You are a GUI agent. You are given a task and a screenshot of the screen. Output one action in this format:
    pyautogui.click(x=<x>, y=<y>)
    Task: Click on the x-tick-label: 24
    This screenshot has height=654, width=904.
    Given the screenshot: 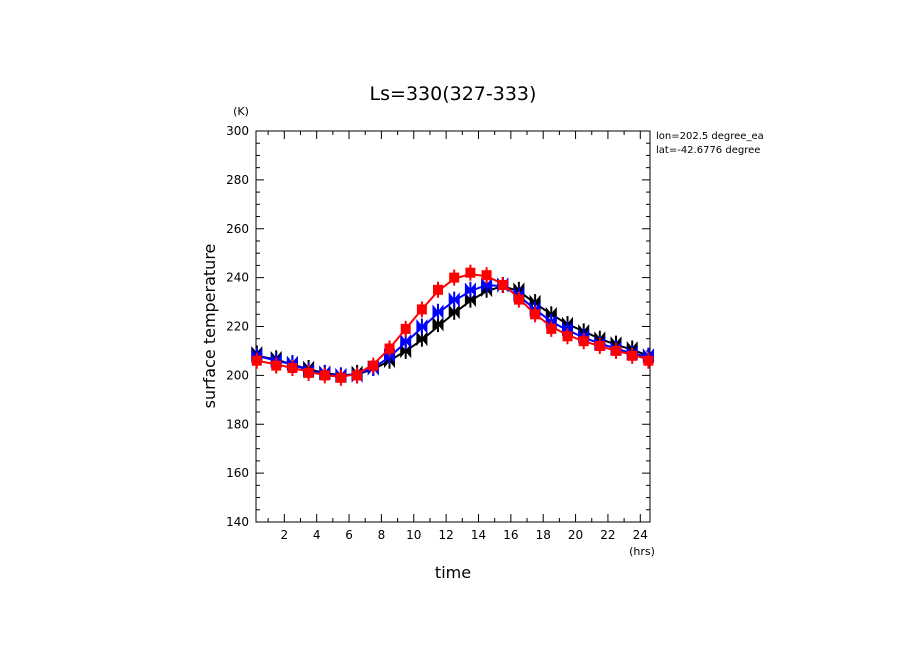 What is the action you would take?
    pyautogui.click(x=640, y=535)
    